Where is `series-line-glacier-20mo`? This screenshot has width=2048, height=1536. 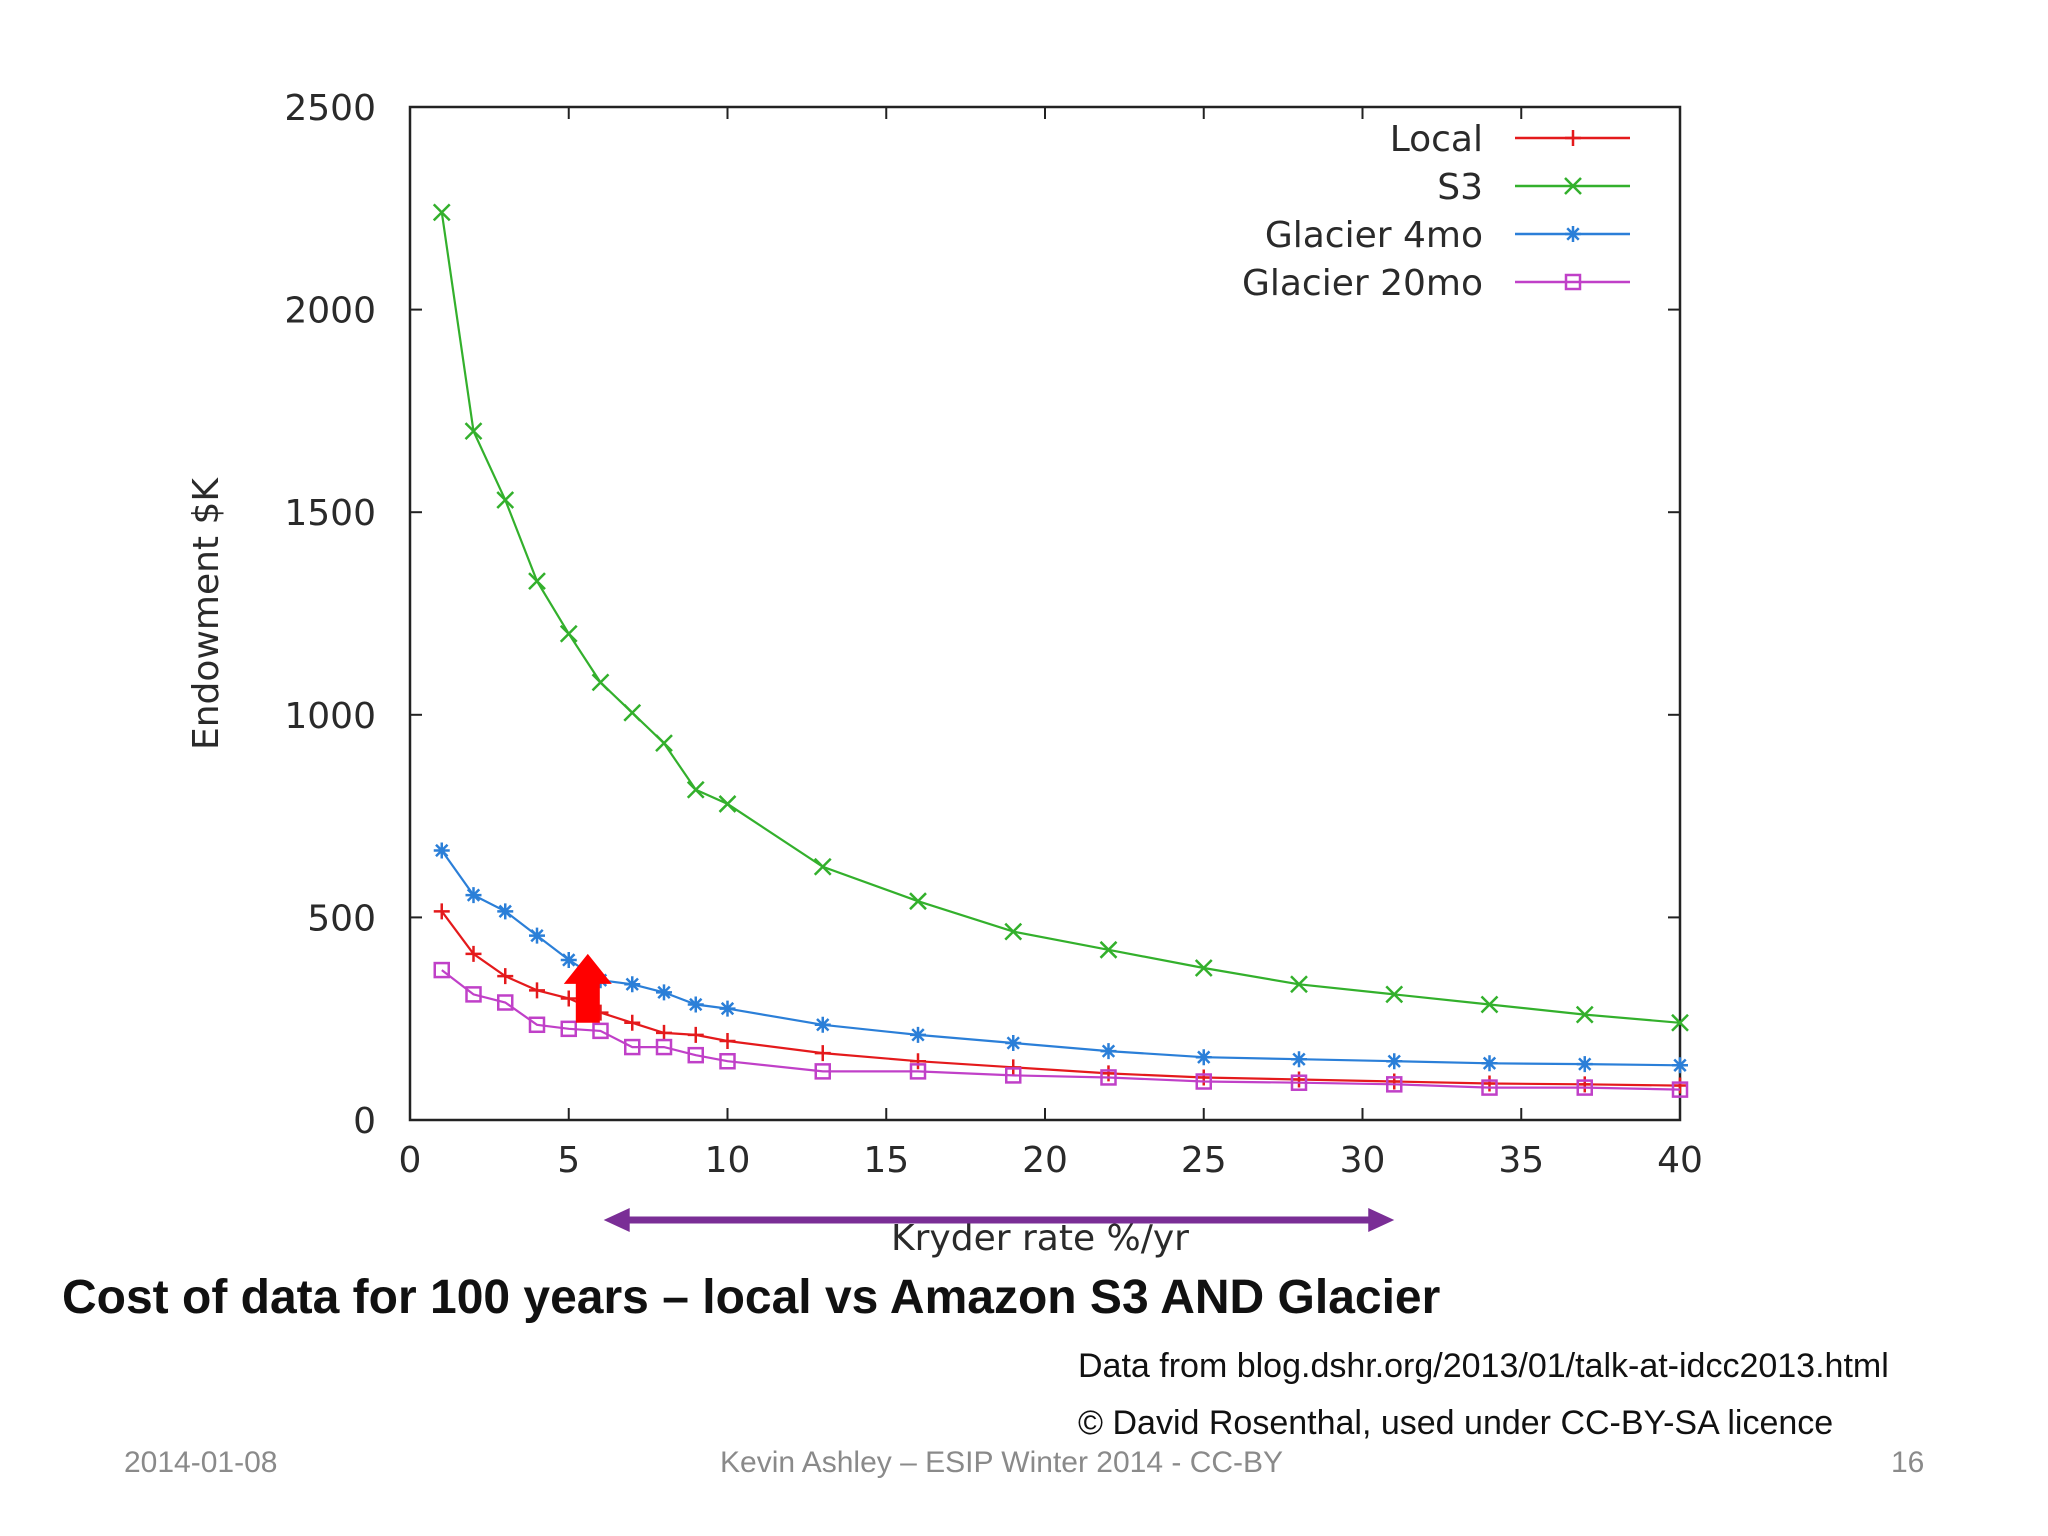 series-line-glacier-20mo is located at coordinates (1061, 1030).